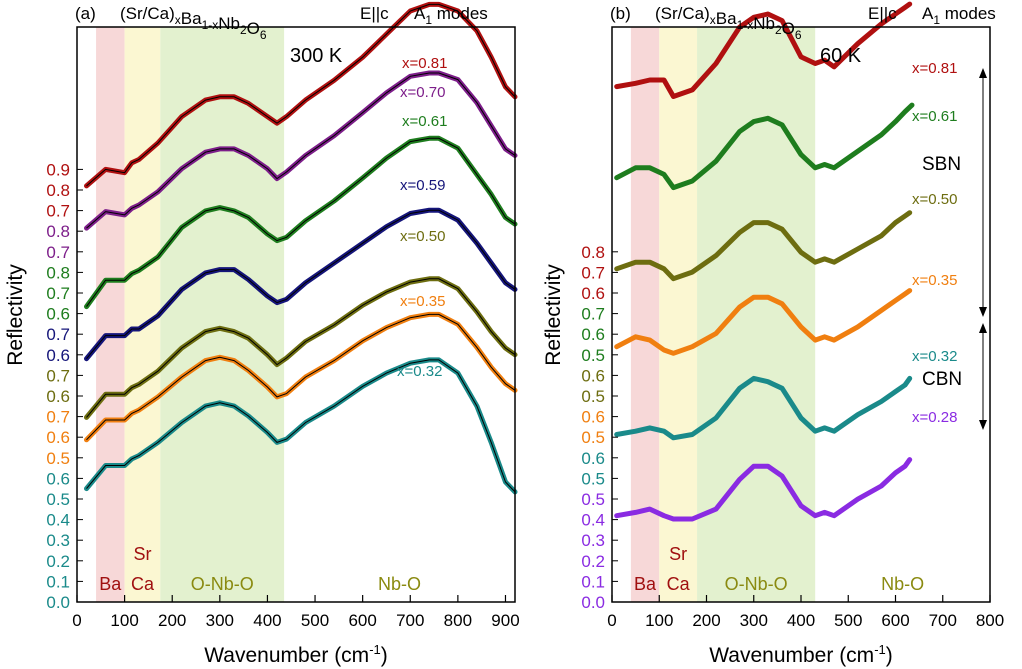  Describe the element at coordinates (85, 13) in the screenshot. I see `panel-label: (a)` at that location.